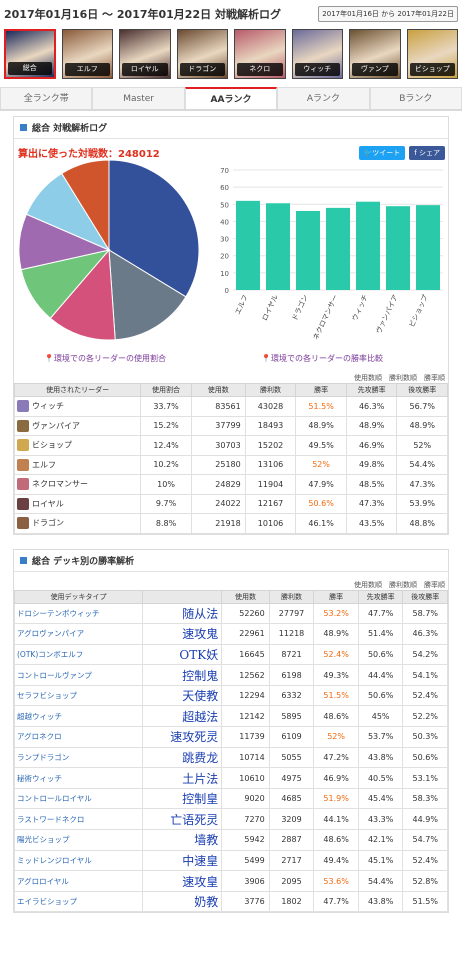 The height and width of the screenshot is (960, 462). I want to click on deck-name: コントロールヴァンプ, so click(78, 675).